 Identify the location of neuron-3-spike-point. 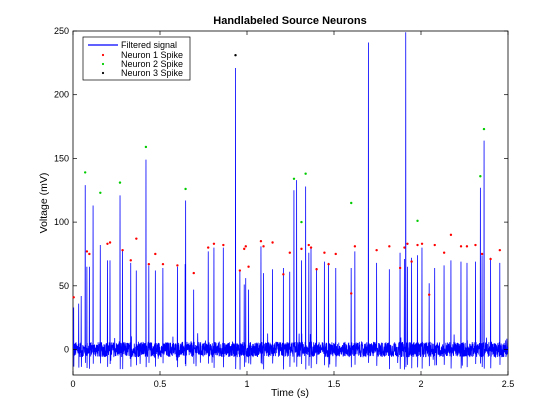
(235, 55).